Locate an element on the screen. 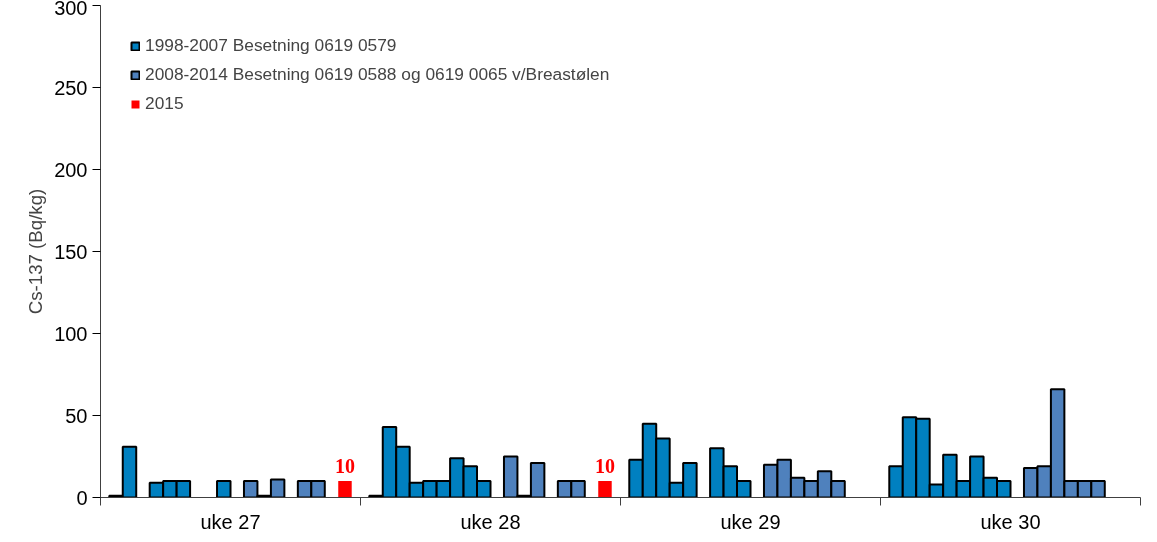 This screenshot has width=1157, height=542. legend-label: 2008-2014 Besetning 0619 0588 og 0619 0065 v/Breastølen is located at coordinates (377, 74).